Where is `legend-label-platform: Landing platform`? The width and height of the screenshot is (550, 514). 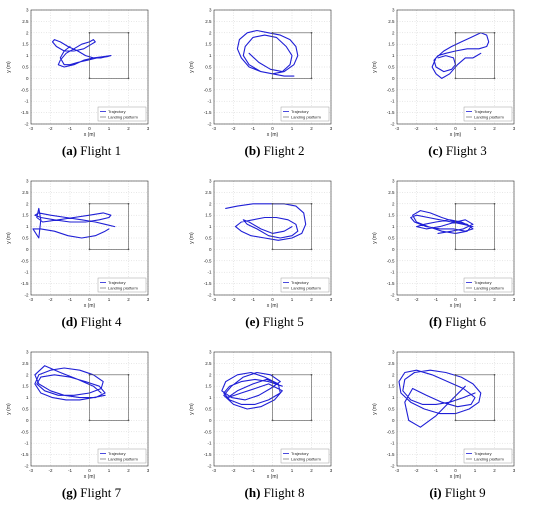
legend-label-platform: Landing platform is located at coordinates (306, 117).